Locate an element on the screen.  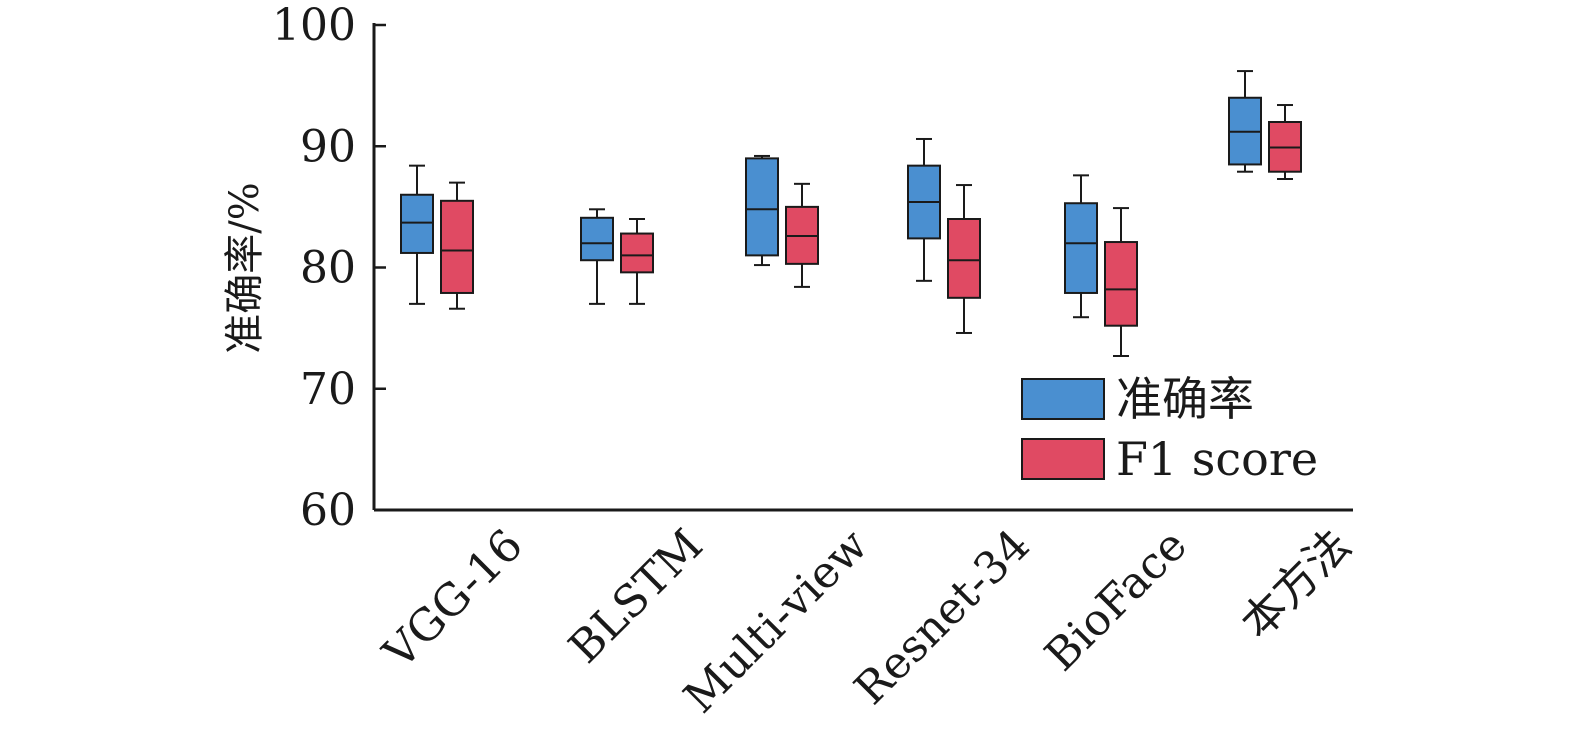
x-category-label: Resnet-34 is located at coordinates (942, 617).